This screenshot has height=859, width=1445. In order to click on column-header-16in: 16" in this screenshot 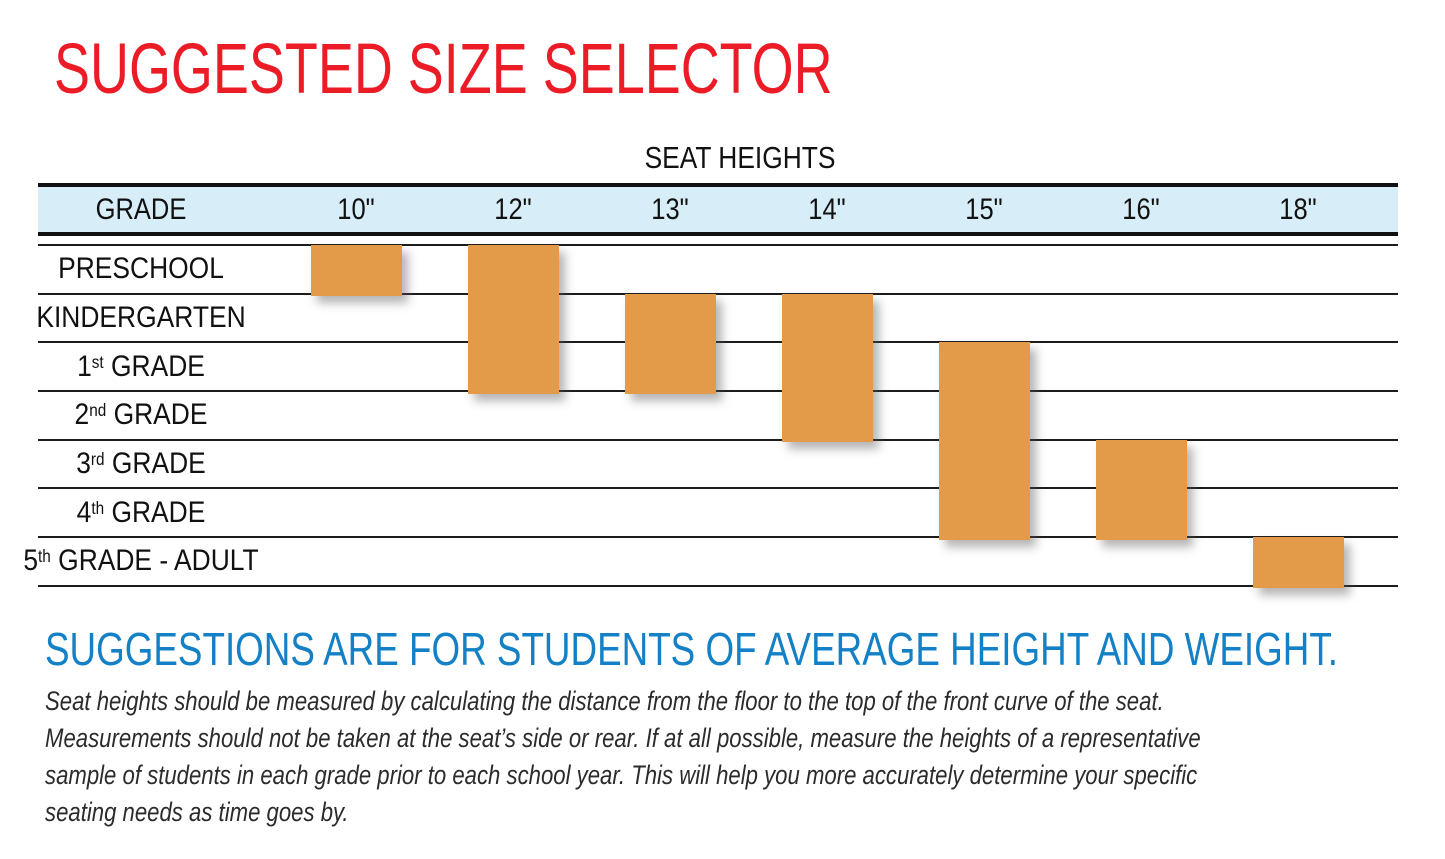, I will do `click(1141, 209)`.